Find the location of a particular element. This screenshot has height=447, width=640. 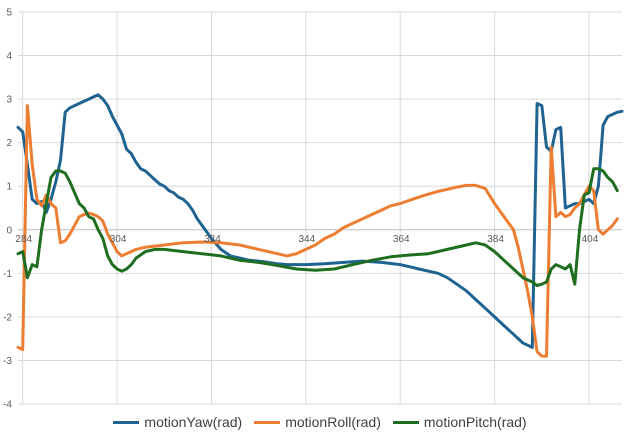

x-tick-label: 344 is located at coordinates (307, 239).